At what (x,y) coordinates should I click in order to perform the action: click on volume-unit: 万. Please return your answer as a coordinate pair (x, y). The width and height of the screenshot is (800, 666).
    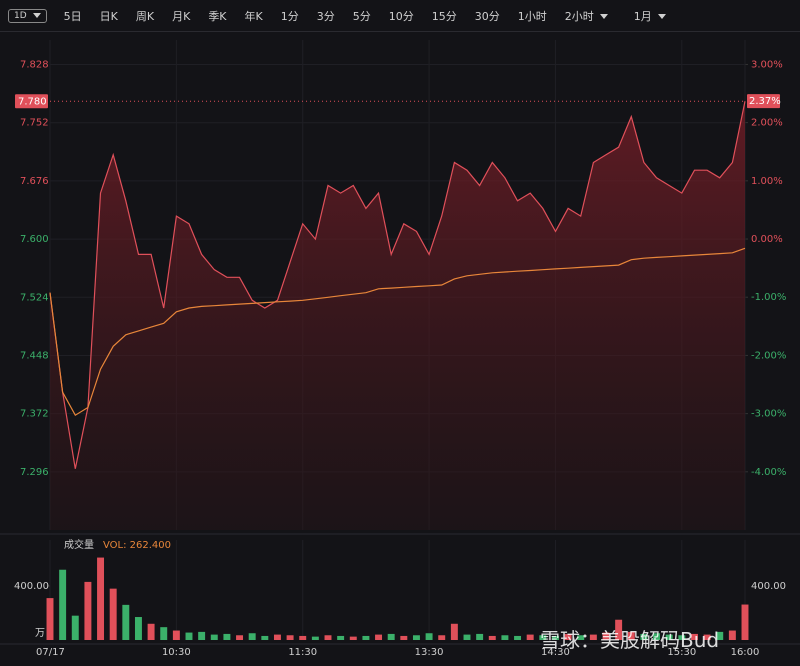
    Looking at the image, I should click on (40, 633).